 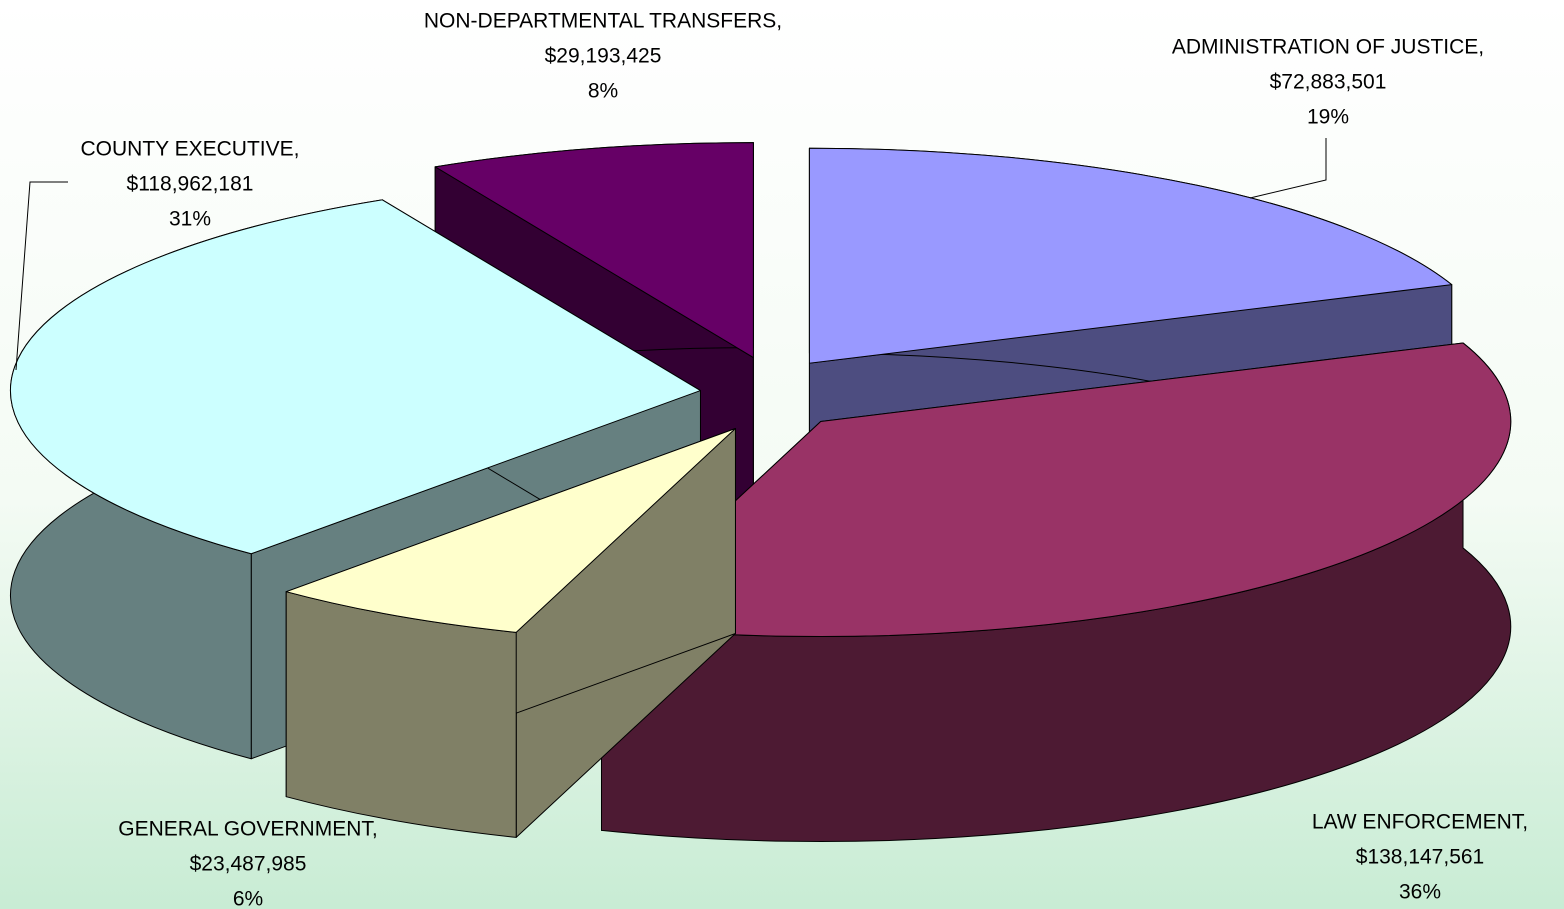 What do you see at coordinates (1420, 857) in the screenshot?
I see `value-label: $138,147,561` at bounding box center [1420, 857].